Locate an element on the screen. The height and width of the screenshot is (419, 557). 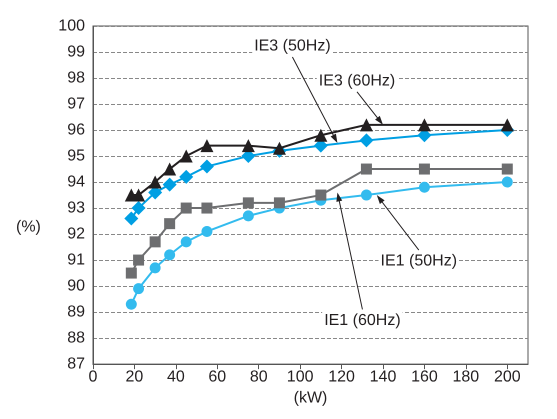
y-tick-label: 94 is located at coordinates (76, 182).